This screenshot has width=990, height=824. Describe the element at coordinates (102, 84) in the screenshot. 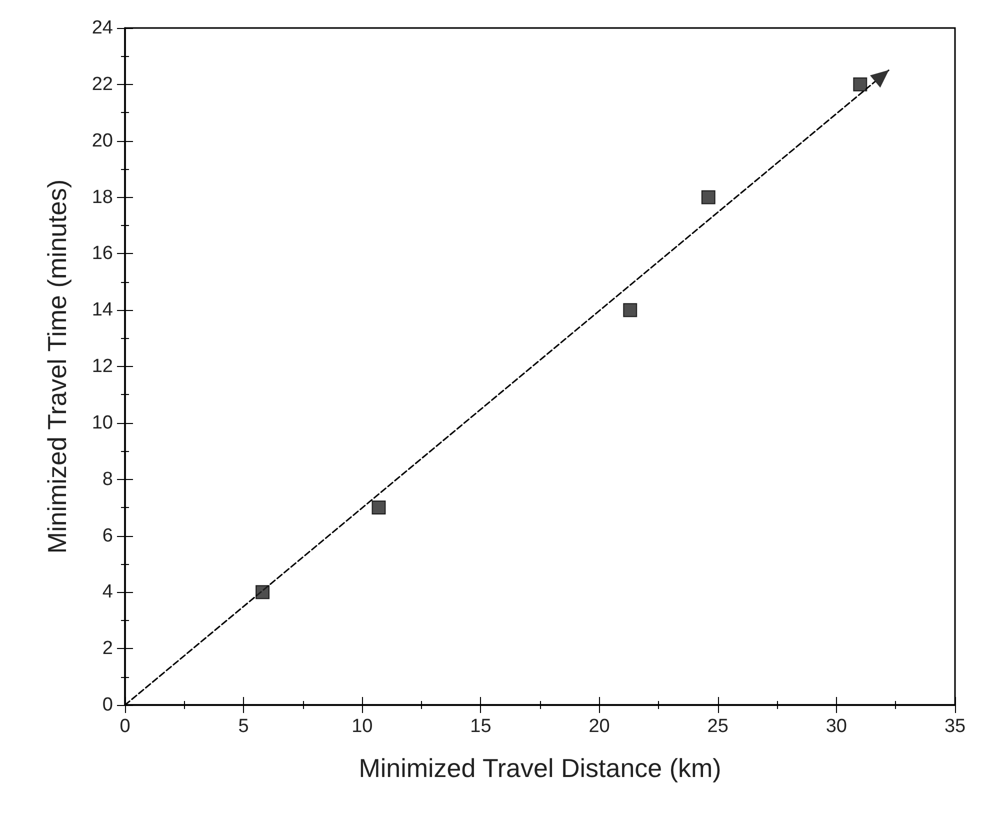

I see `y-tick-label: 22` at that location.